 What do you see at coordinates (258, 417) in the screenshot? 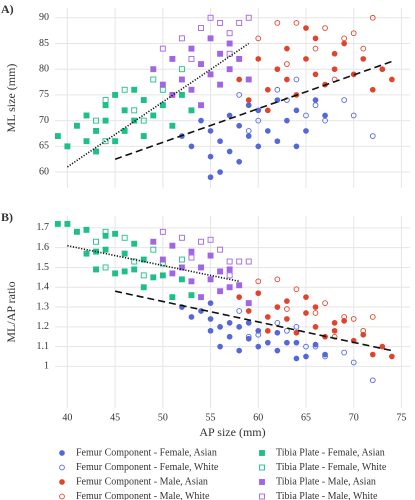
I see `x-tick-label: 60` at bounding box center [258, 417].